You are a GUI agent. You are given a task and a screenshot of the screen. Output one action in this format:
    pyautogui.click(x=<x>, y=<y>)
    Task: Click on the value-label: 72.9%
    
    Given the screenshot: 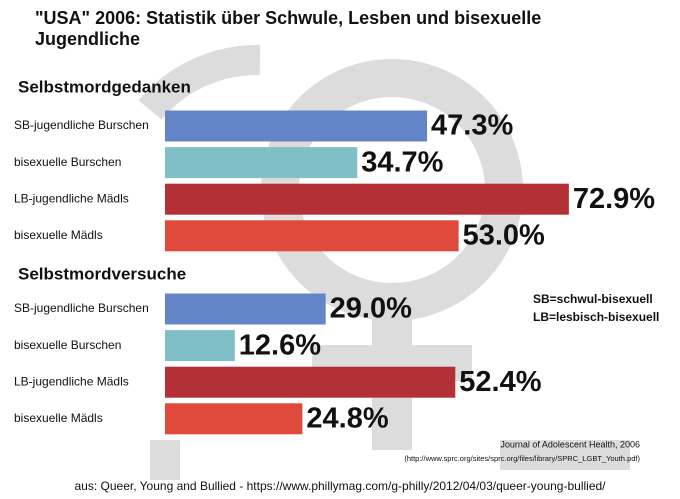 What is the action you would take?
    pyautogui.click(x=614, y=199)
    